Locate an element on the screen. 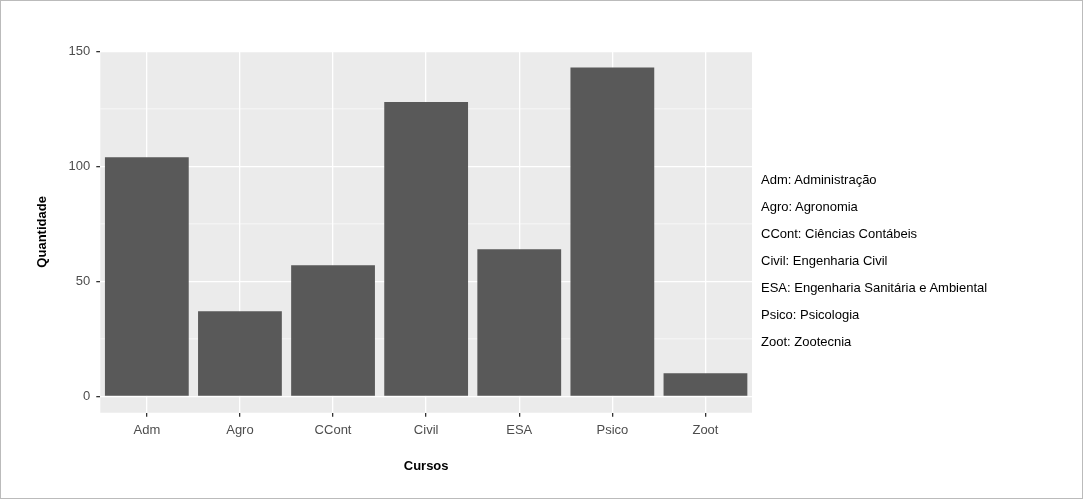 The image size is (1083, 499). x-tick-label: Psico is located at coordinates (612, 430).